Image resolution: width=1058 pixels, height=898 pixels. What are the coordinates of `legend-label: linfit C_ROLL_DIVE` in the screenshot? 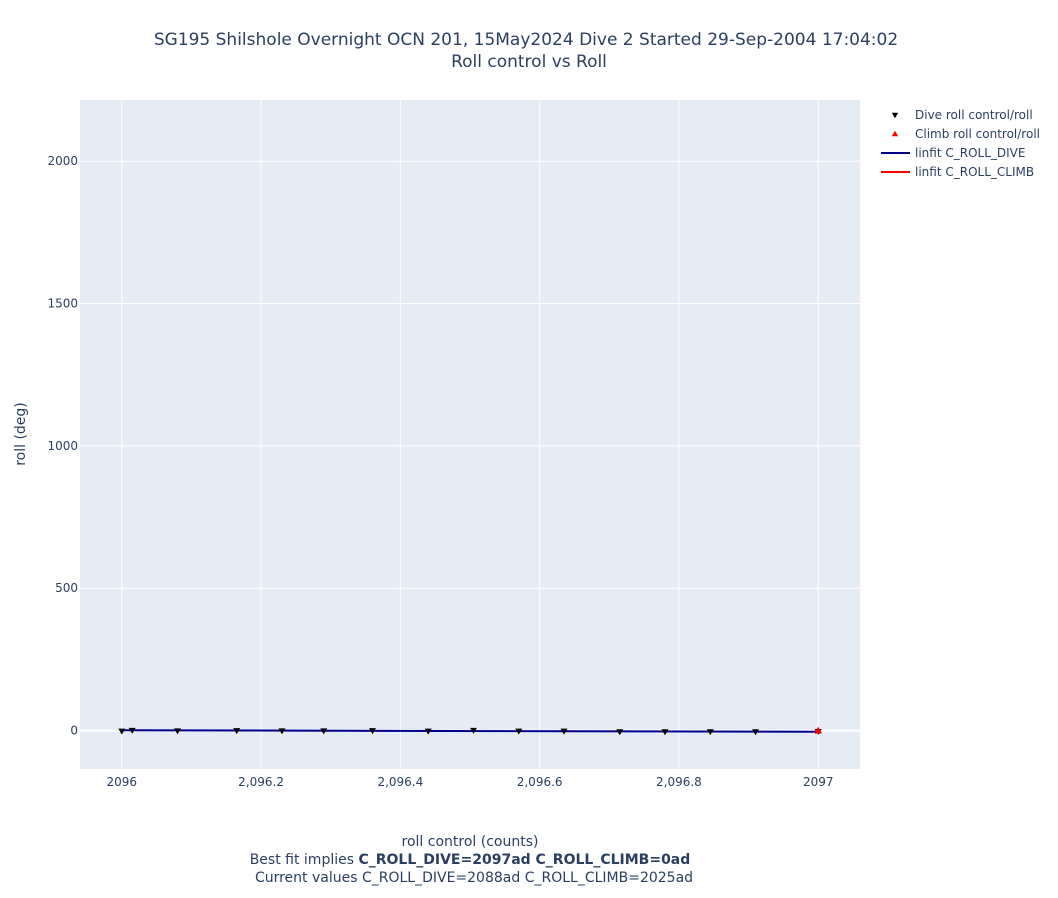 It's located at (970, 153).